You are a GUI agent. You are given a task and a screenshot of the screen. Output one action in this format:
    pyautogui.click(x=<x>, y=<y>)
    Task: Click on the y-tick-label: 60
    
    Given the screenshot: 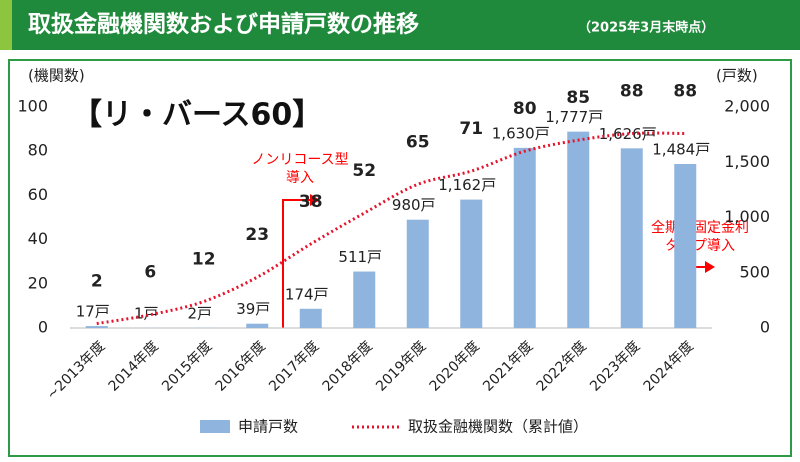 What is the action you would take?
    pyautogui.click(x=38, y=194)
    